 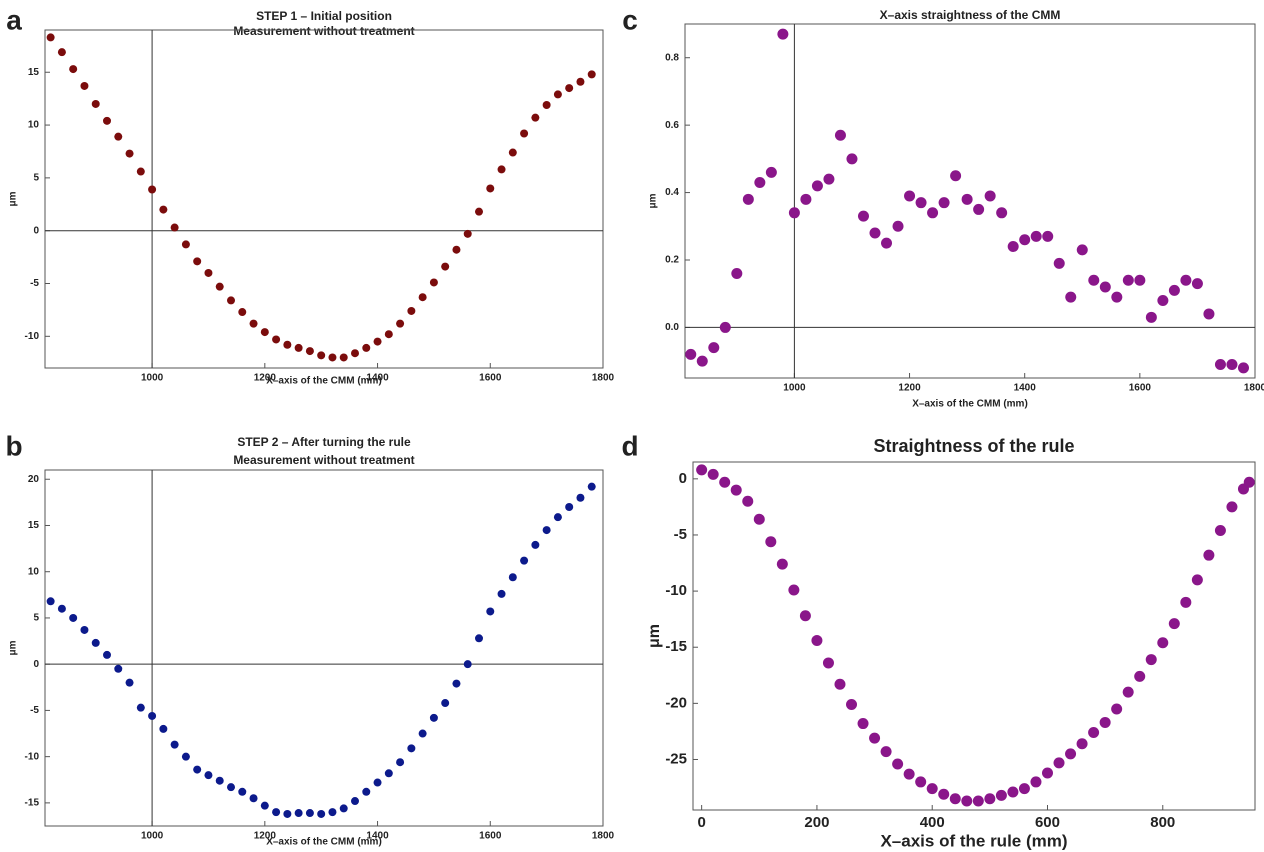 What do you see at coordinates (34, 479) in the screenshot?
I see `y-tick-label: 20` at bounding box center [34, 479].